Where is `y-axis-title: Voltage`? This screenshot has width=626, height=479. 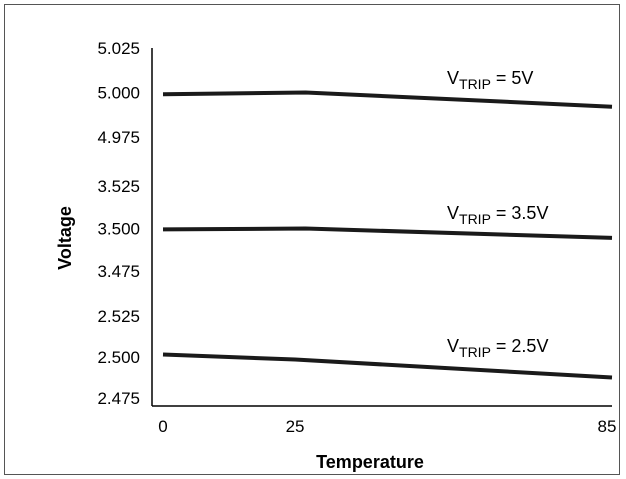
y-axis-title: Voltage is located at coordinates (65, 238).